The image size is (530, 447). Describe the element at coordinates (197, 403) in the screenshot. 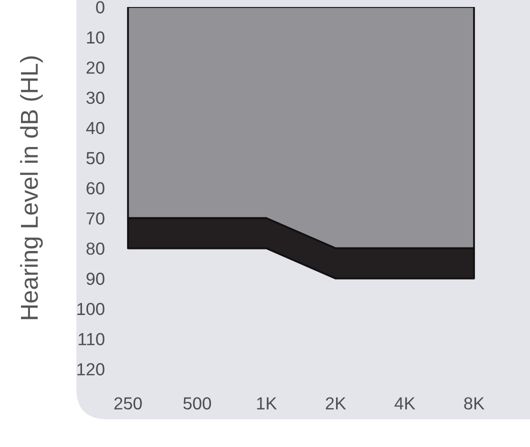

I see `x-tick-label: 500` at that location.